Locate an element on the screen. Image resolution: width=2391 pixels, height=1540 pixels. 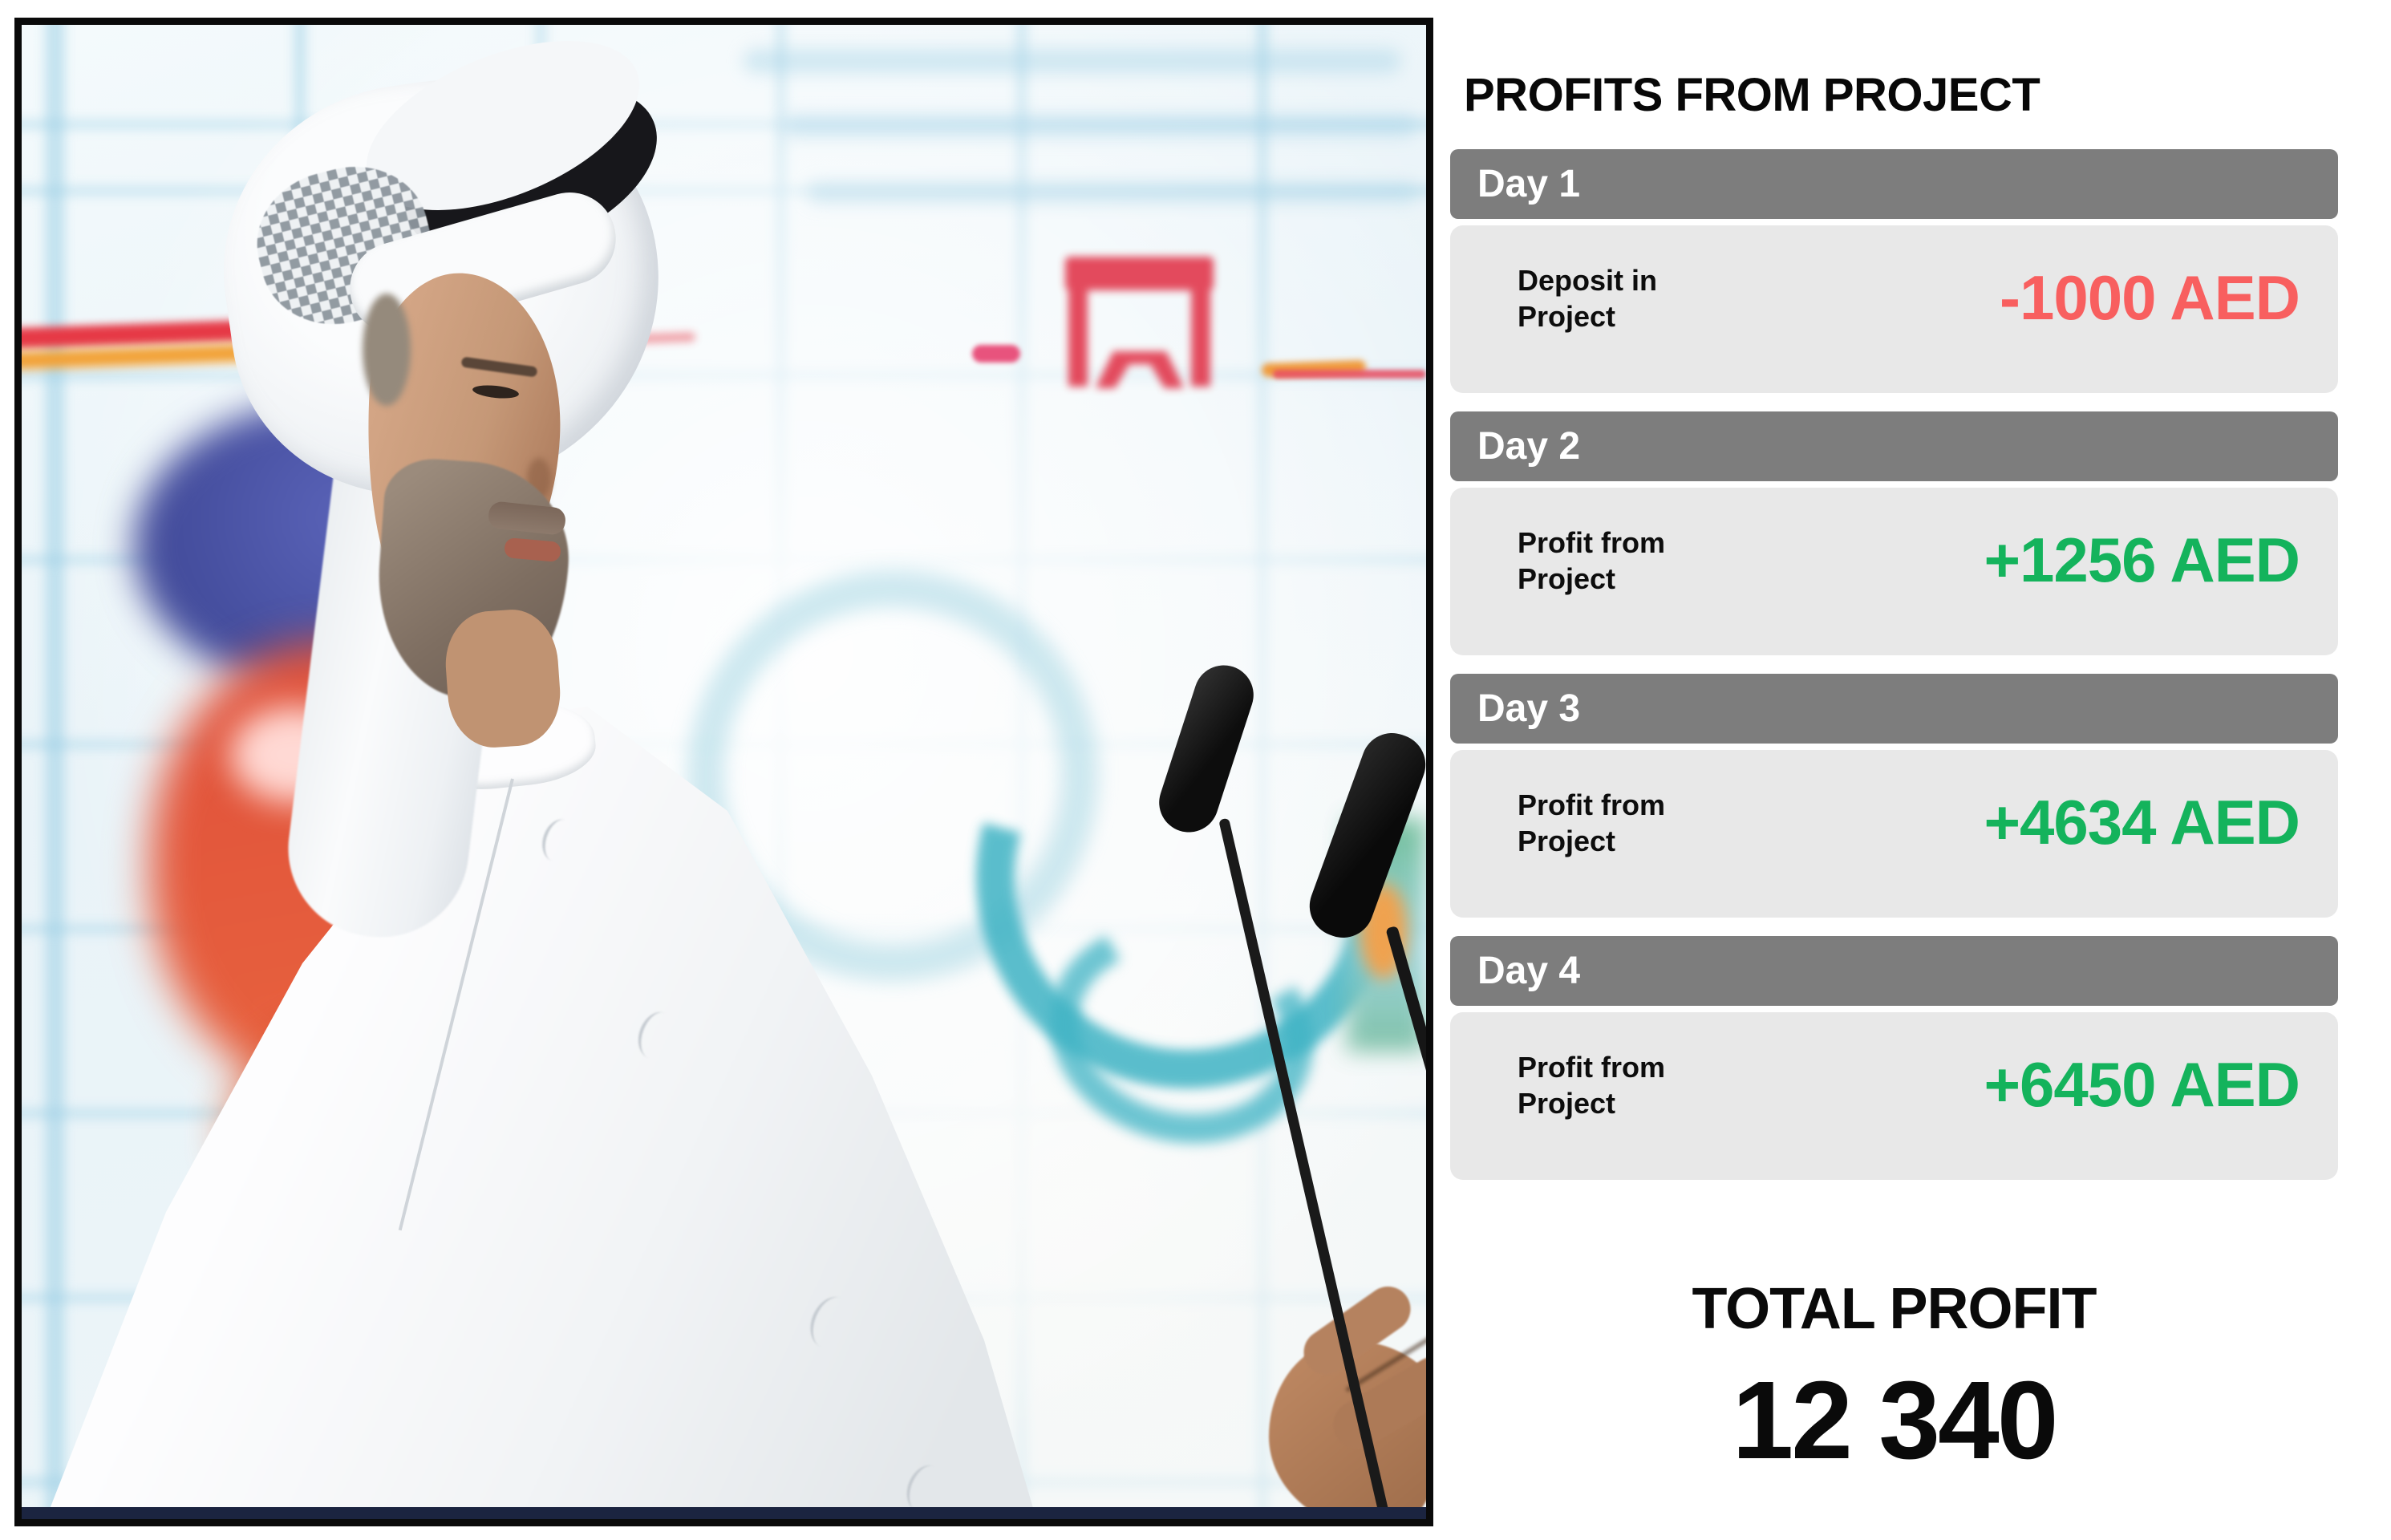
day-card: Day 1 Deposit in Project -1000 AED is located at coordinates (1894, 271).